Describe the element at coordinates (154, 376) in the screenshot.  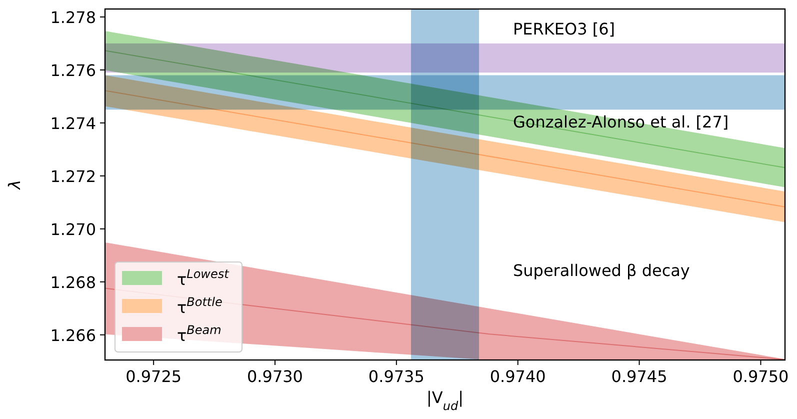
I see `x-tick-label: 0.9725` at that location.